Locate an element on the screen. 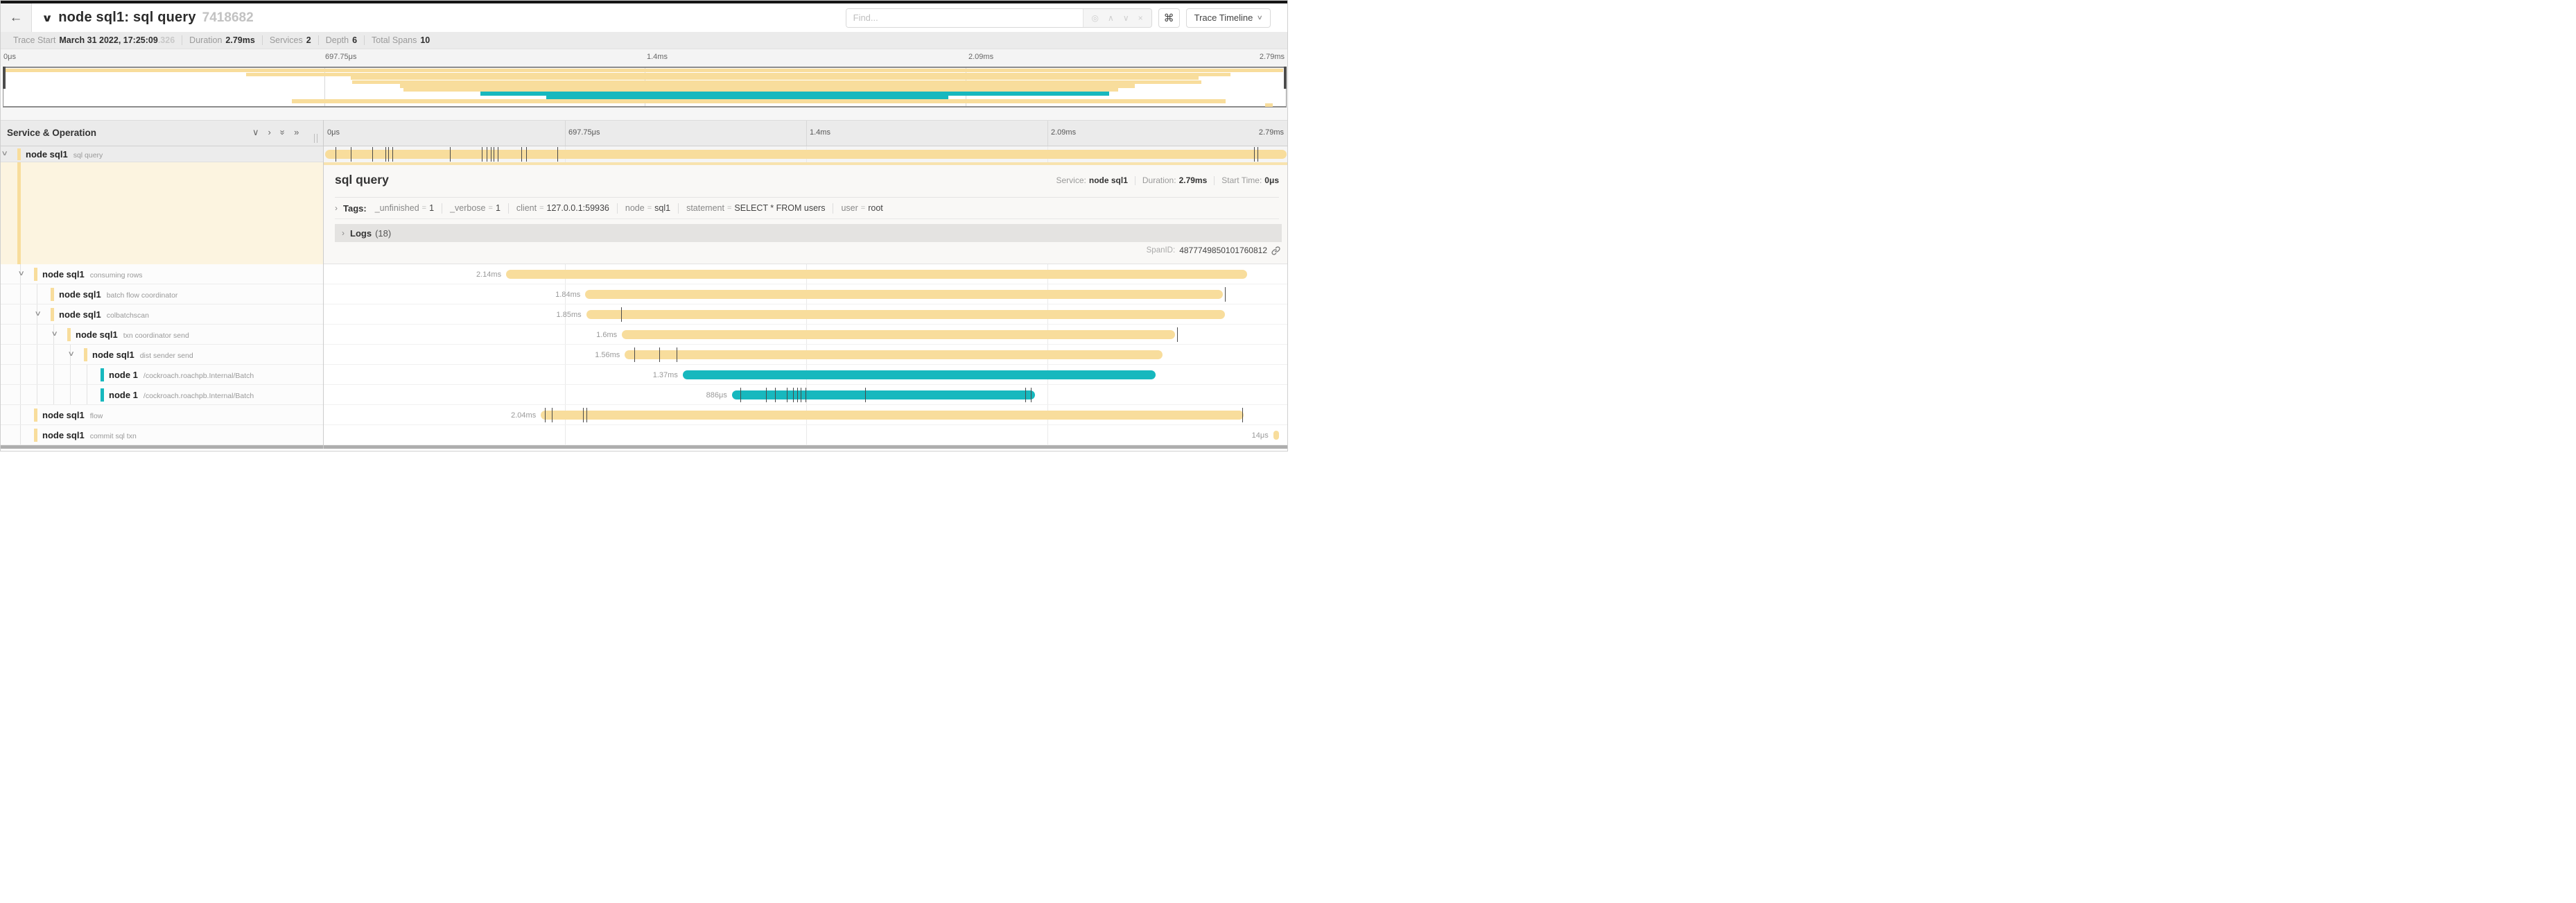  view-selector-button: Trace Timeline ∨ is located at coordinates (1228, 18).